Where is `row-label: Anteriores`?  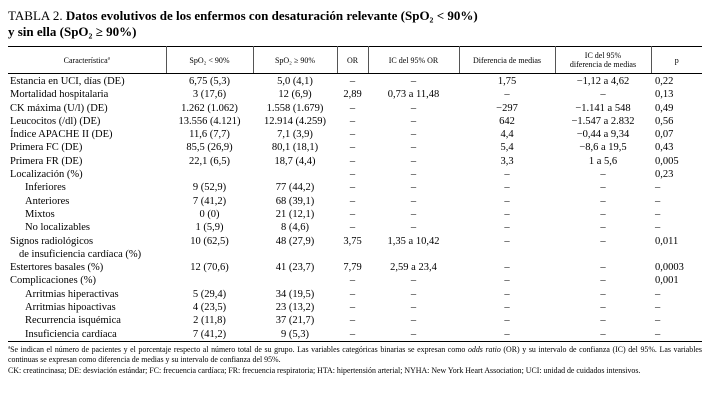
row-label: Anteriores is located at coordinates (47, 201).